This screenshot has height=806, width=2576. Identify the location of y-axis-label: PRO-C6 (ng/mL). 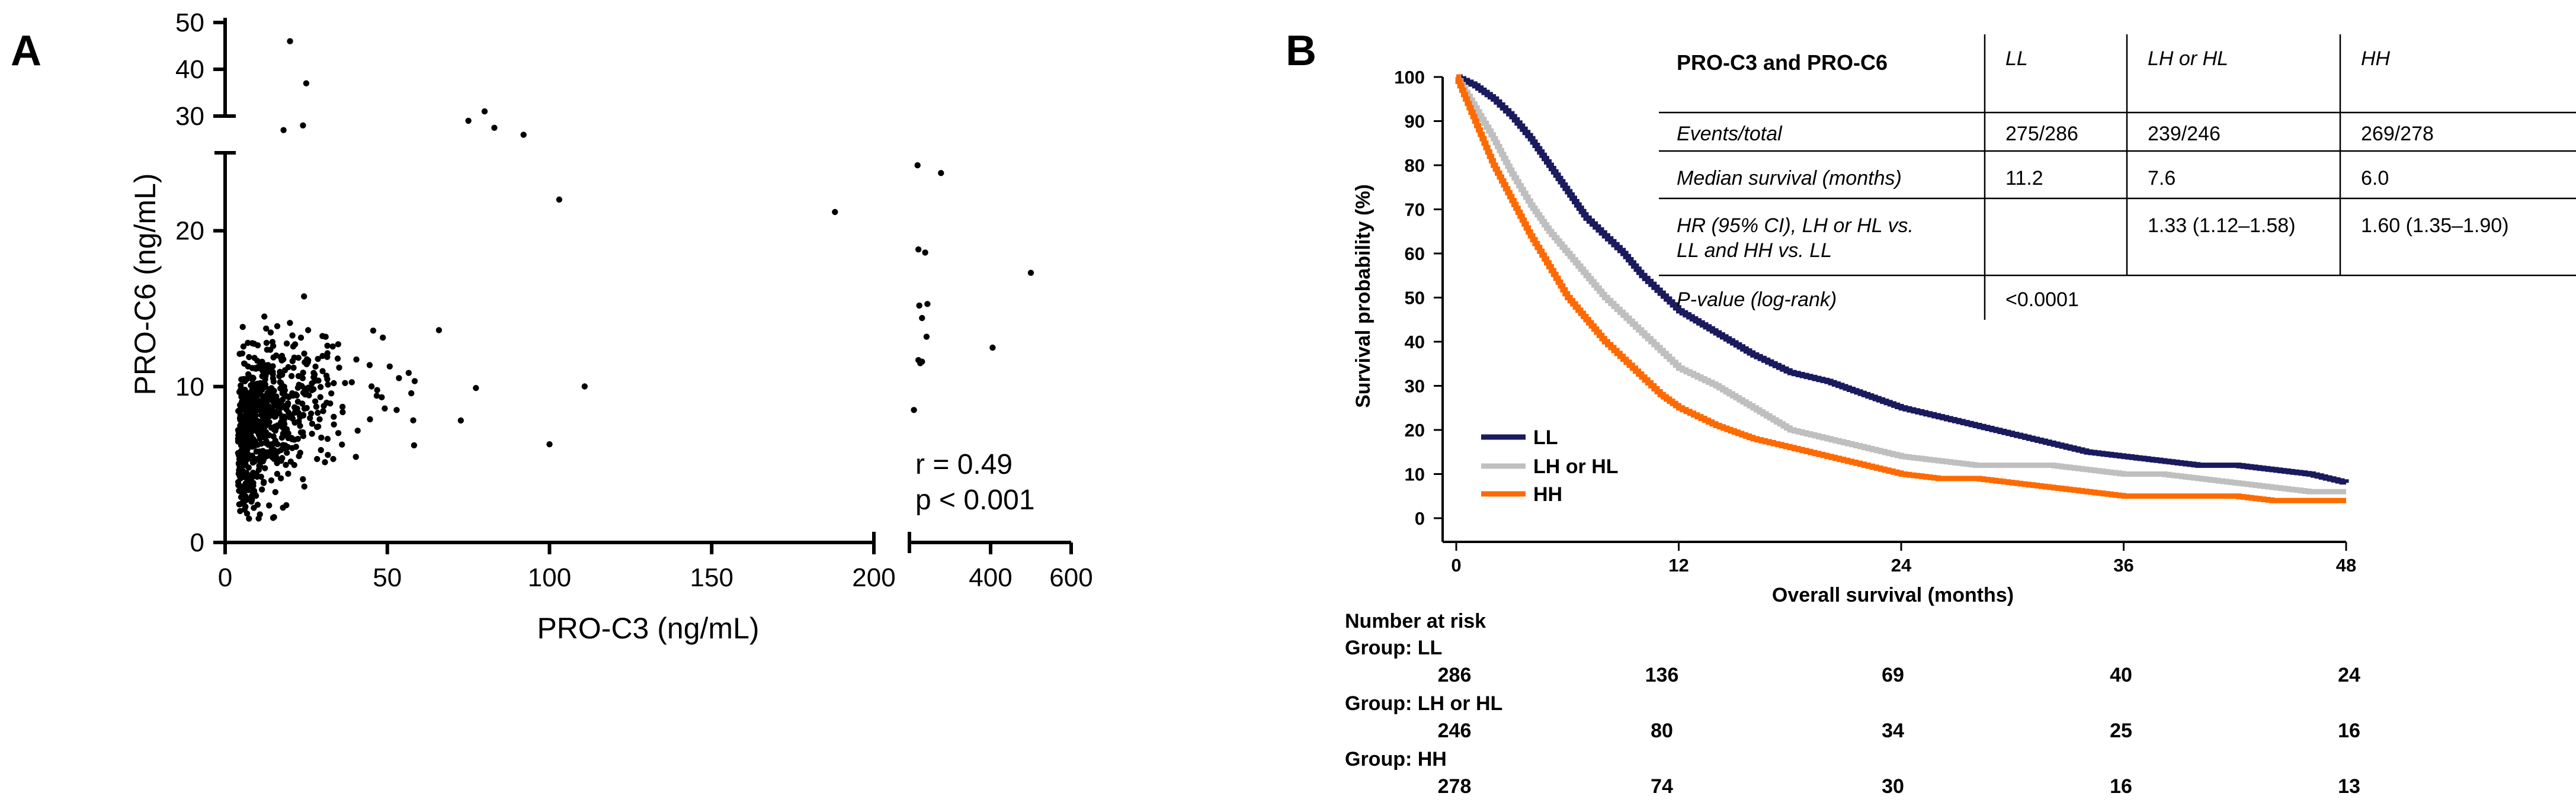
(145, 284).